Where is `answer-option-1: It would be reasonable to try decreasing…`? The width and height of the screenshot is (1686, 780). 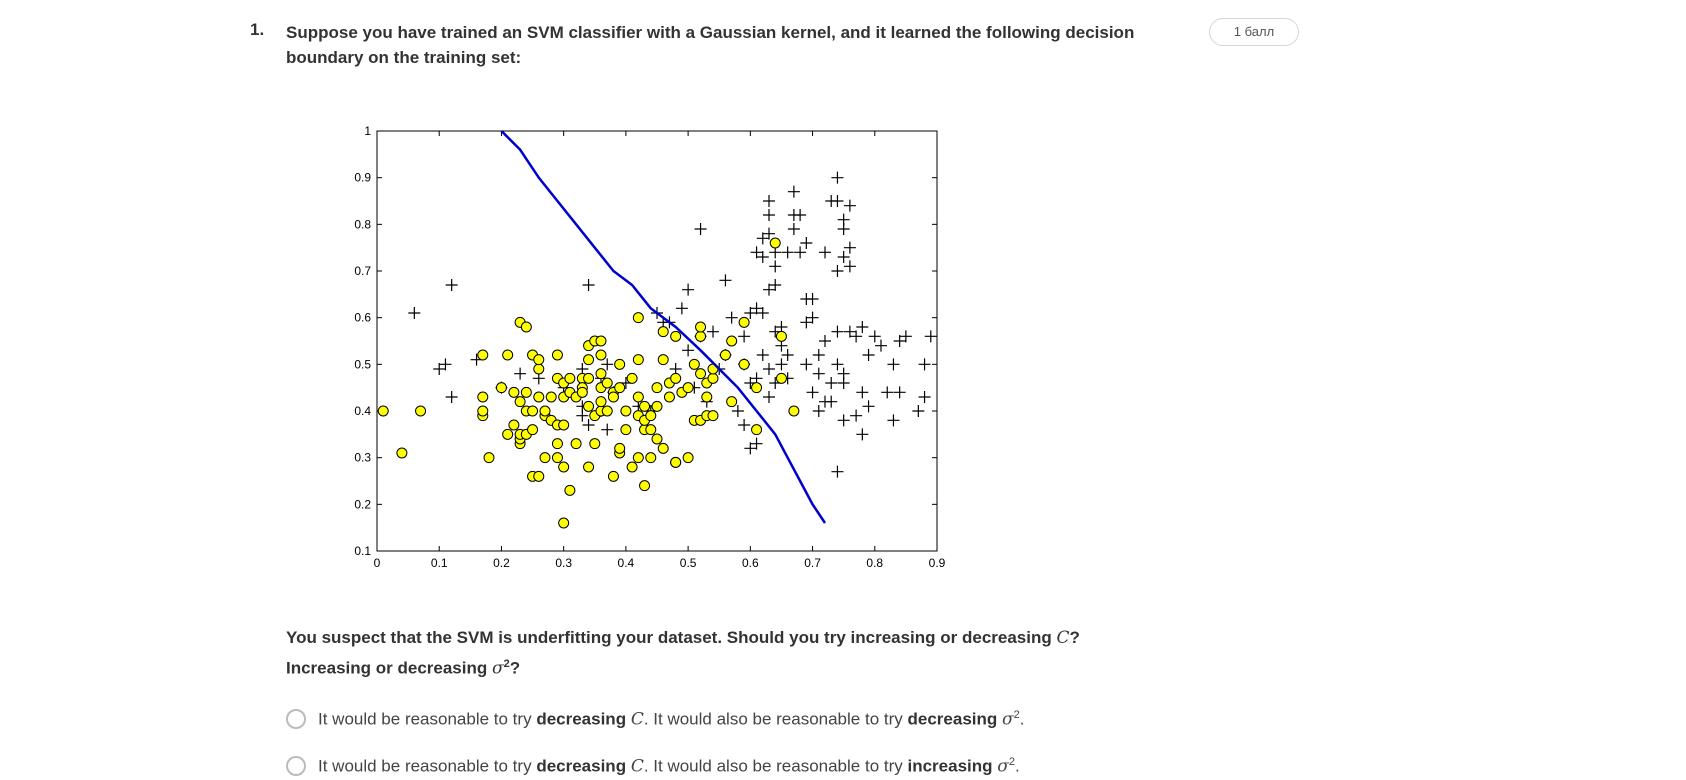
answer-option-1: It would be reasonable to try decreasing… is located at coordinates (655, 719).